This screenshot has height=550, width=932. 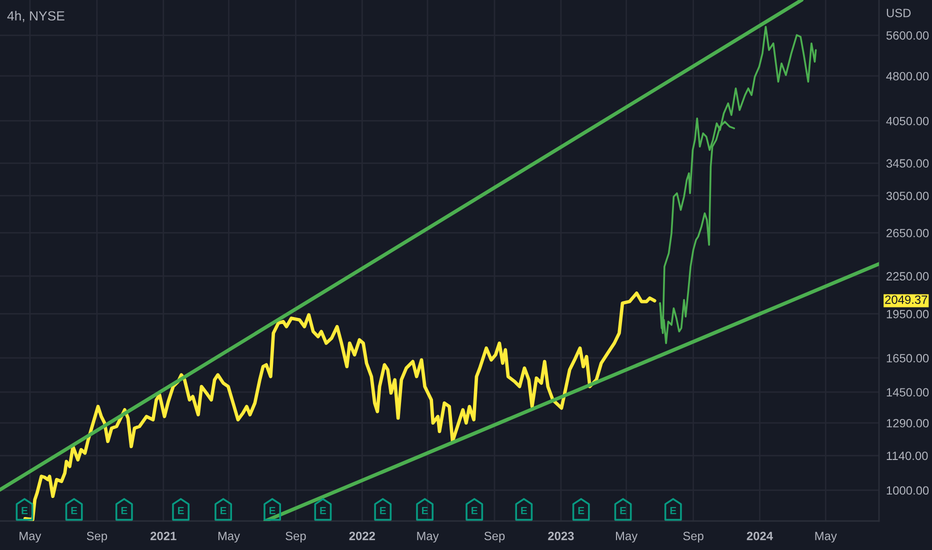 What do you see at coordinates (898, 13) in the screenshot?
I see `y-axis-title: USD` at bounding box center [898, 13].